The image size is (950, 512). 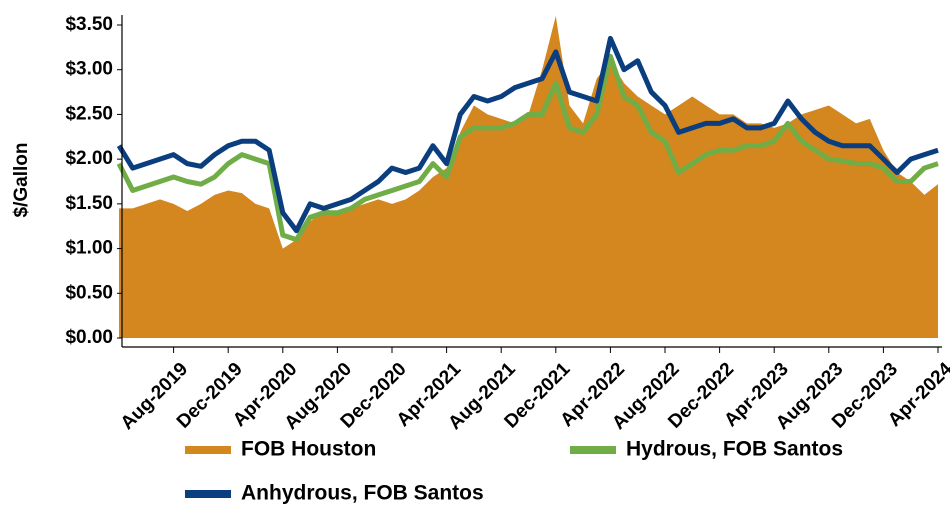 What do you see at coordinates (89, 337) in the screenshot?
I see `y-tick-label: $0.00` at bounding box center [89, 337].